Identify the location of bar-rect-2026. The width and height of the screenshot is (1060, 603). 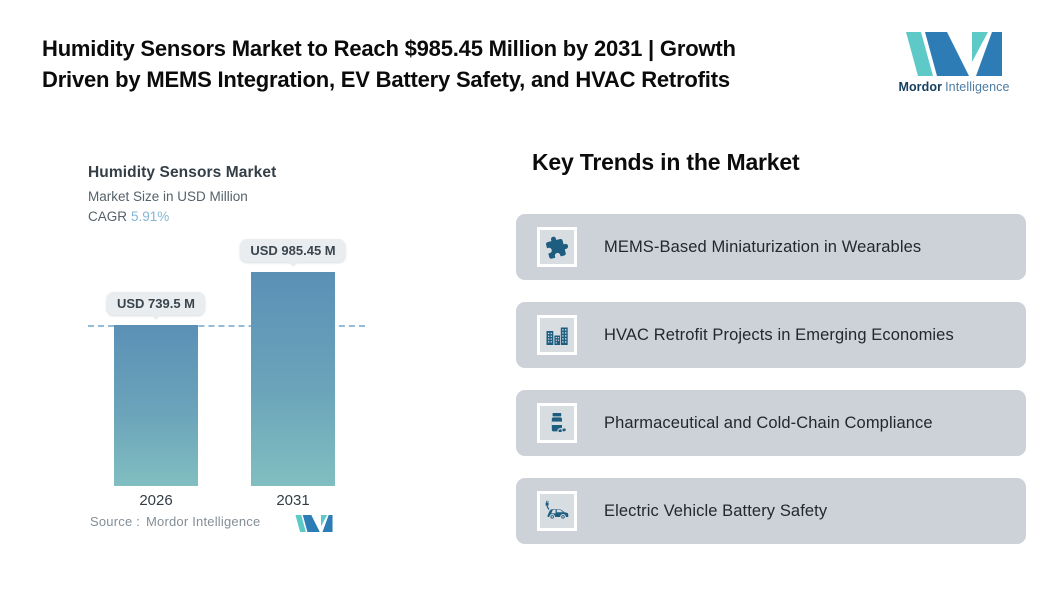
(156, 405).